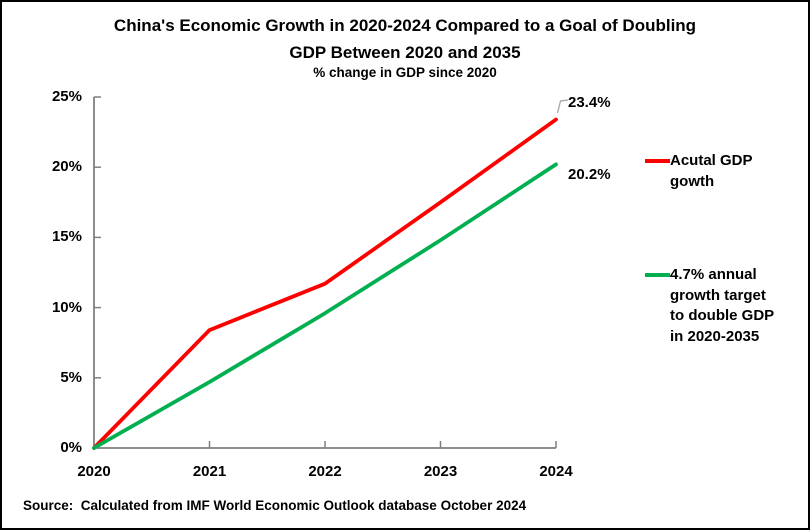  Describe the element at coordinates (440, 471) in the screenshot. I see `x-axis-tick-label: 2023` at that location.